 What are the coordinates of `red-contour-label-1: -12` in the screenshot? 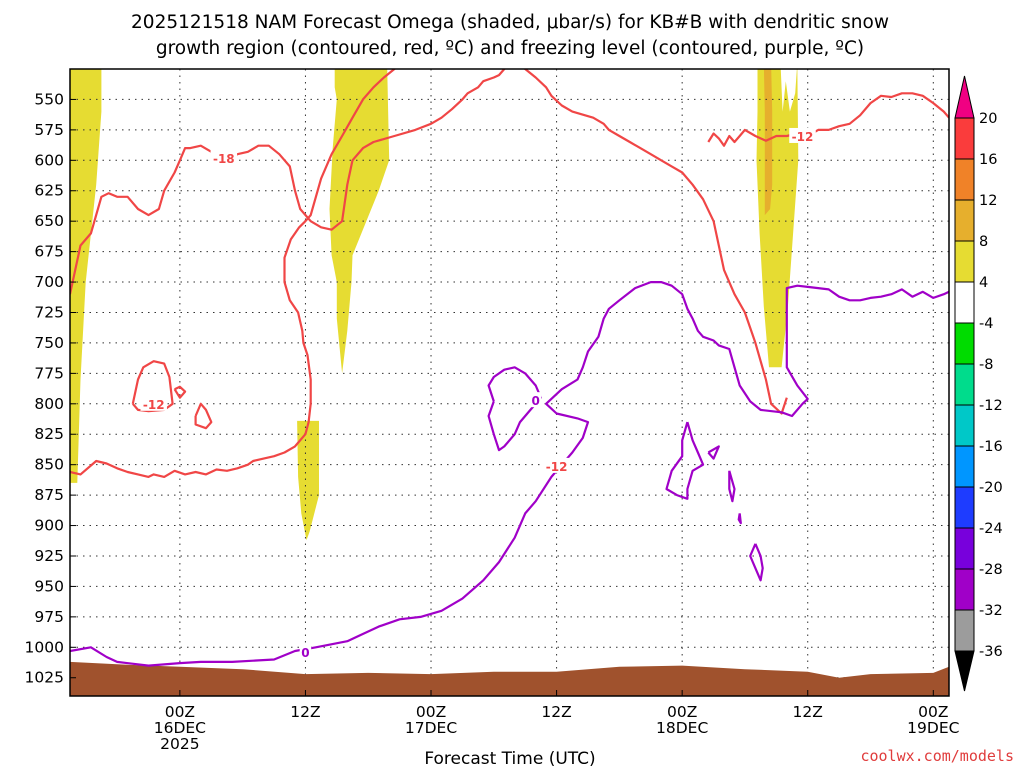 It's located at (557, 467).